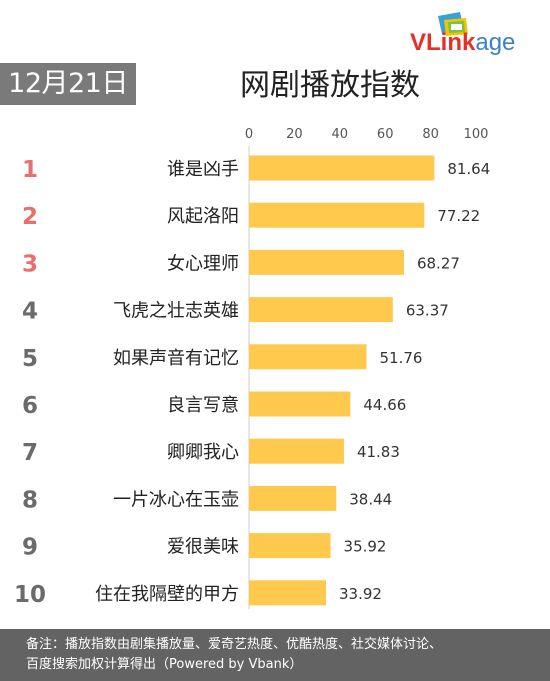 The height and width of the screenshot is (681, 550). I want to click on page-title: 网剧播放指数, so click(330, 85).